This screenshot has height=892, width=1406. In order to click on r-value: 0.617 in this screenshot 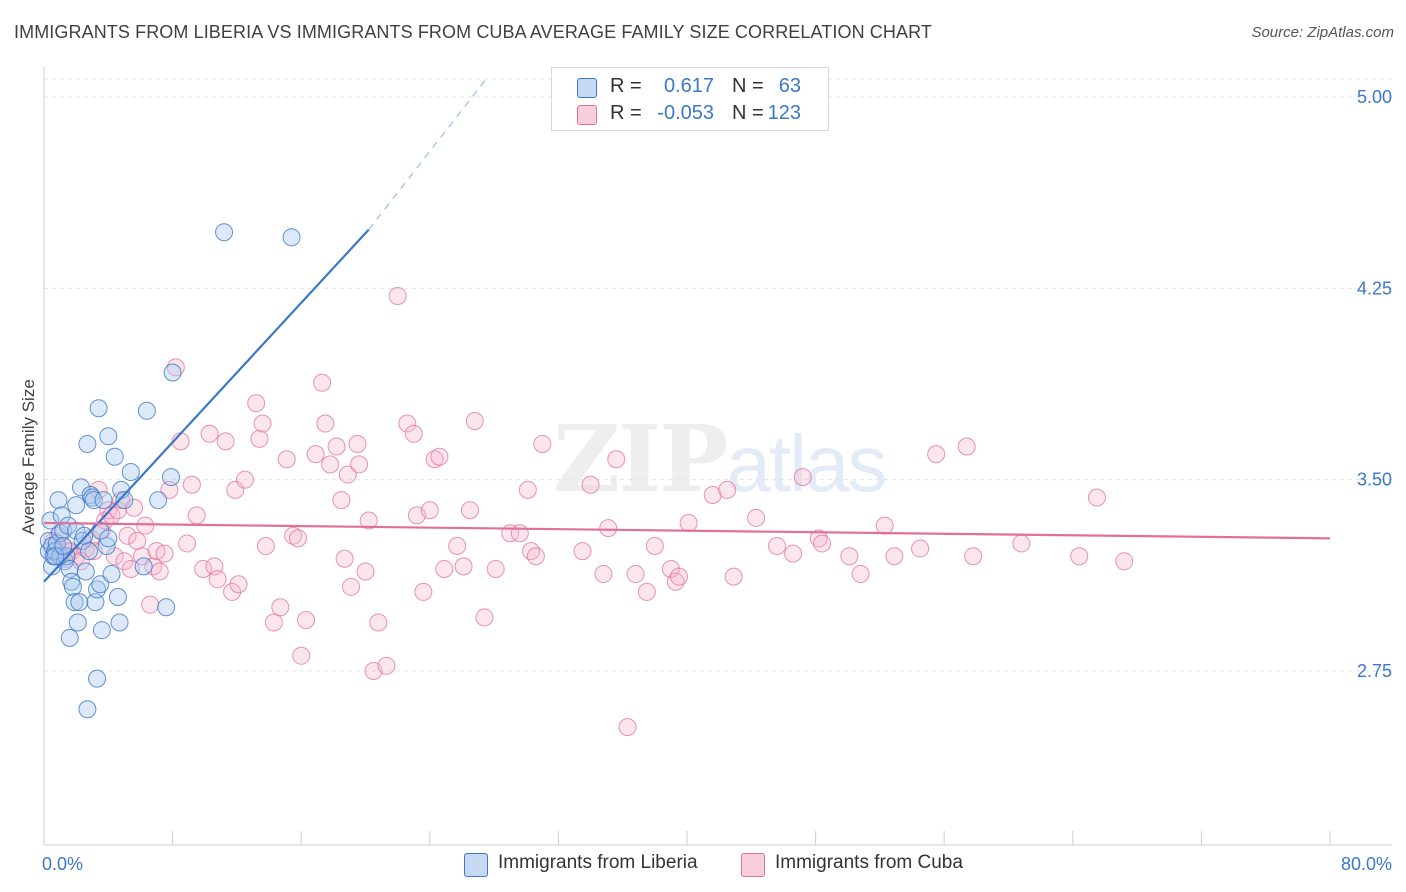, I will do `click(688, 86)`.